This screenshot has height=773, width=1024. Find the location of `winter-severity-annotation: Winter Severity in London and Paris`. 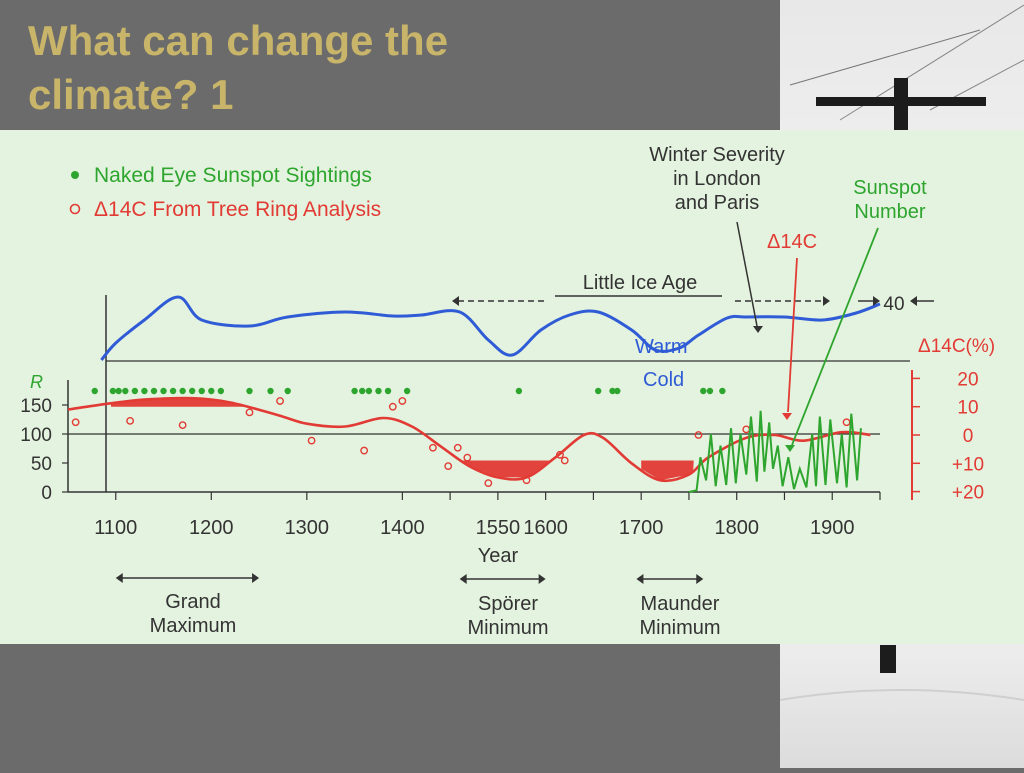

winter-severity-annotation: Winter Severity in London and Paris is located at coordinates (717, 179).